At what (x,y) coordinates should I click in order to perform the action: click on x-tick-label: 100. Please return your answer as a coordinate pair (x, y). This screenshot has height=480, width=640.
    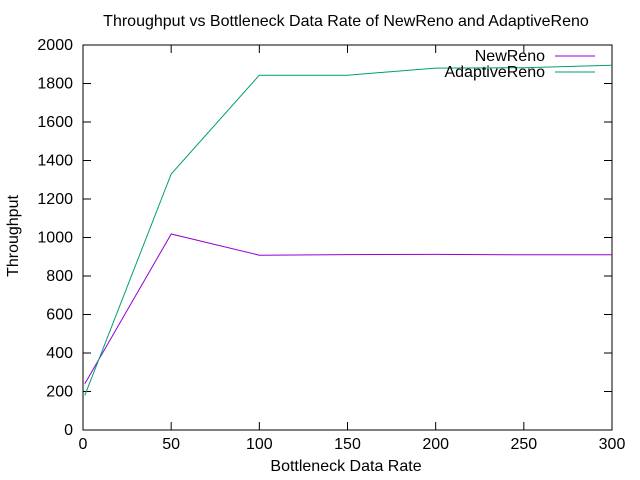
    Looking at the image, I should click on (259, 444).